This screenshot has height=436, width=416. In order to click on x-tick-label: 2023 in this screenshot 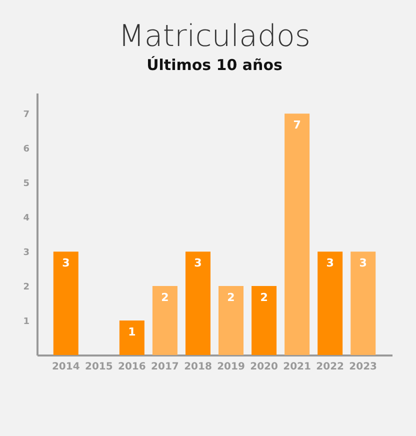, I will do `click(363, 367)`.